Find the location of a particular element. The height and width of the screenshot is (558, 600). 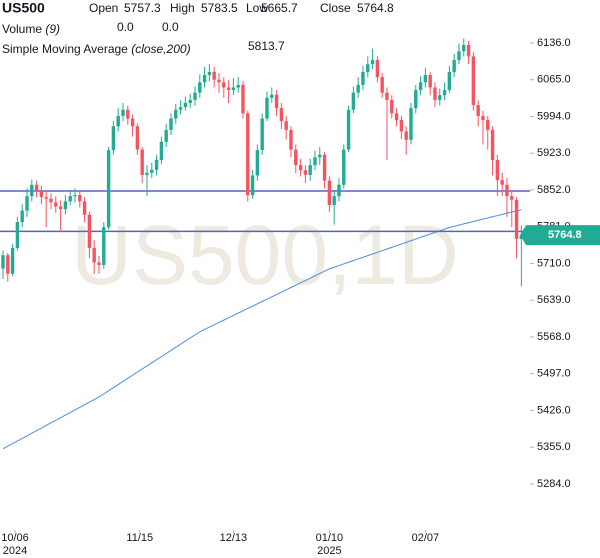

open-label: Open is located at coordinates (103, 8).